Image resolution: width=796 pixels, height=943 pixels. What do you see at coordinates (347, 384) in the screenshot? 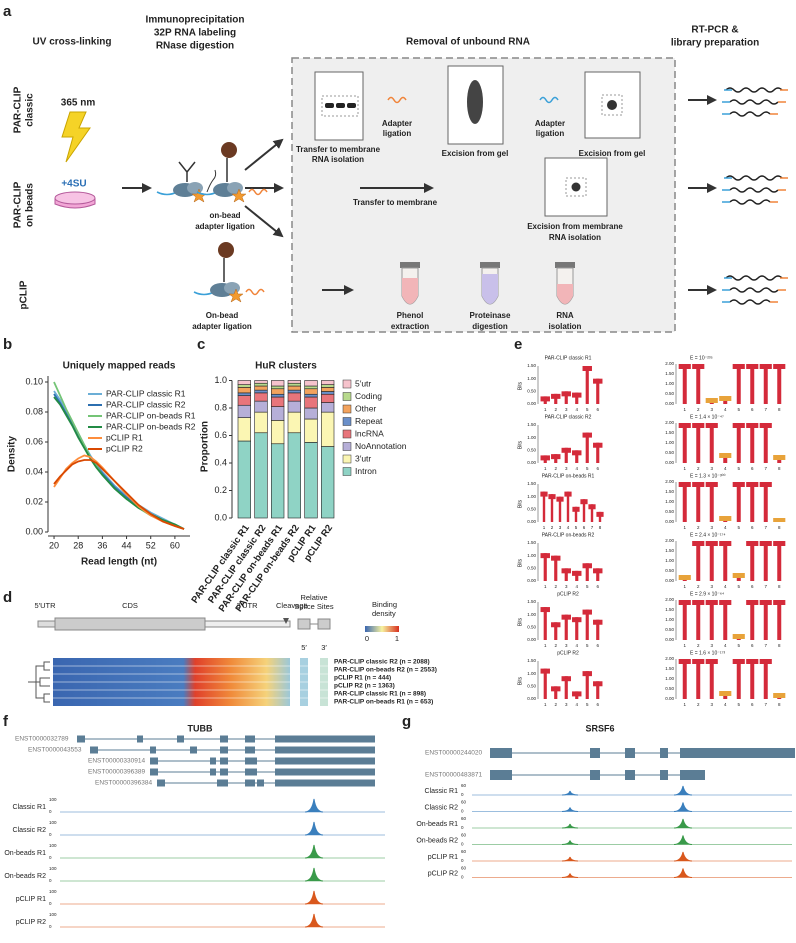
I see `legend-swatch` at bounding box center [347, 384].